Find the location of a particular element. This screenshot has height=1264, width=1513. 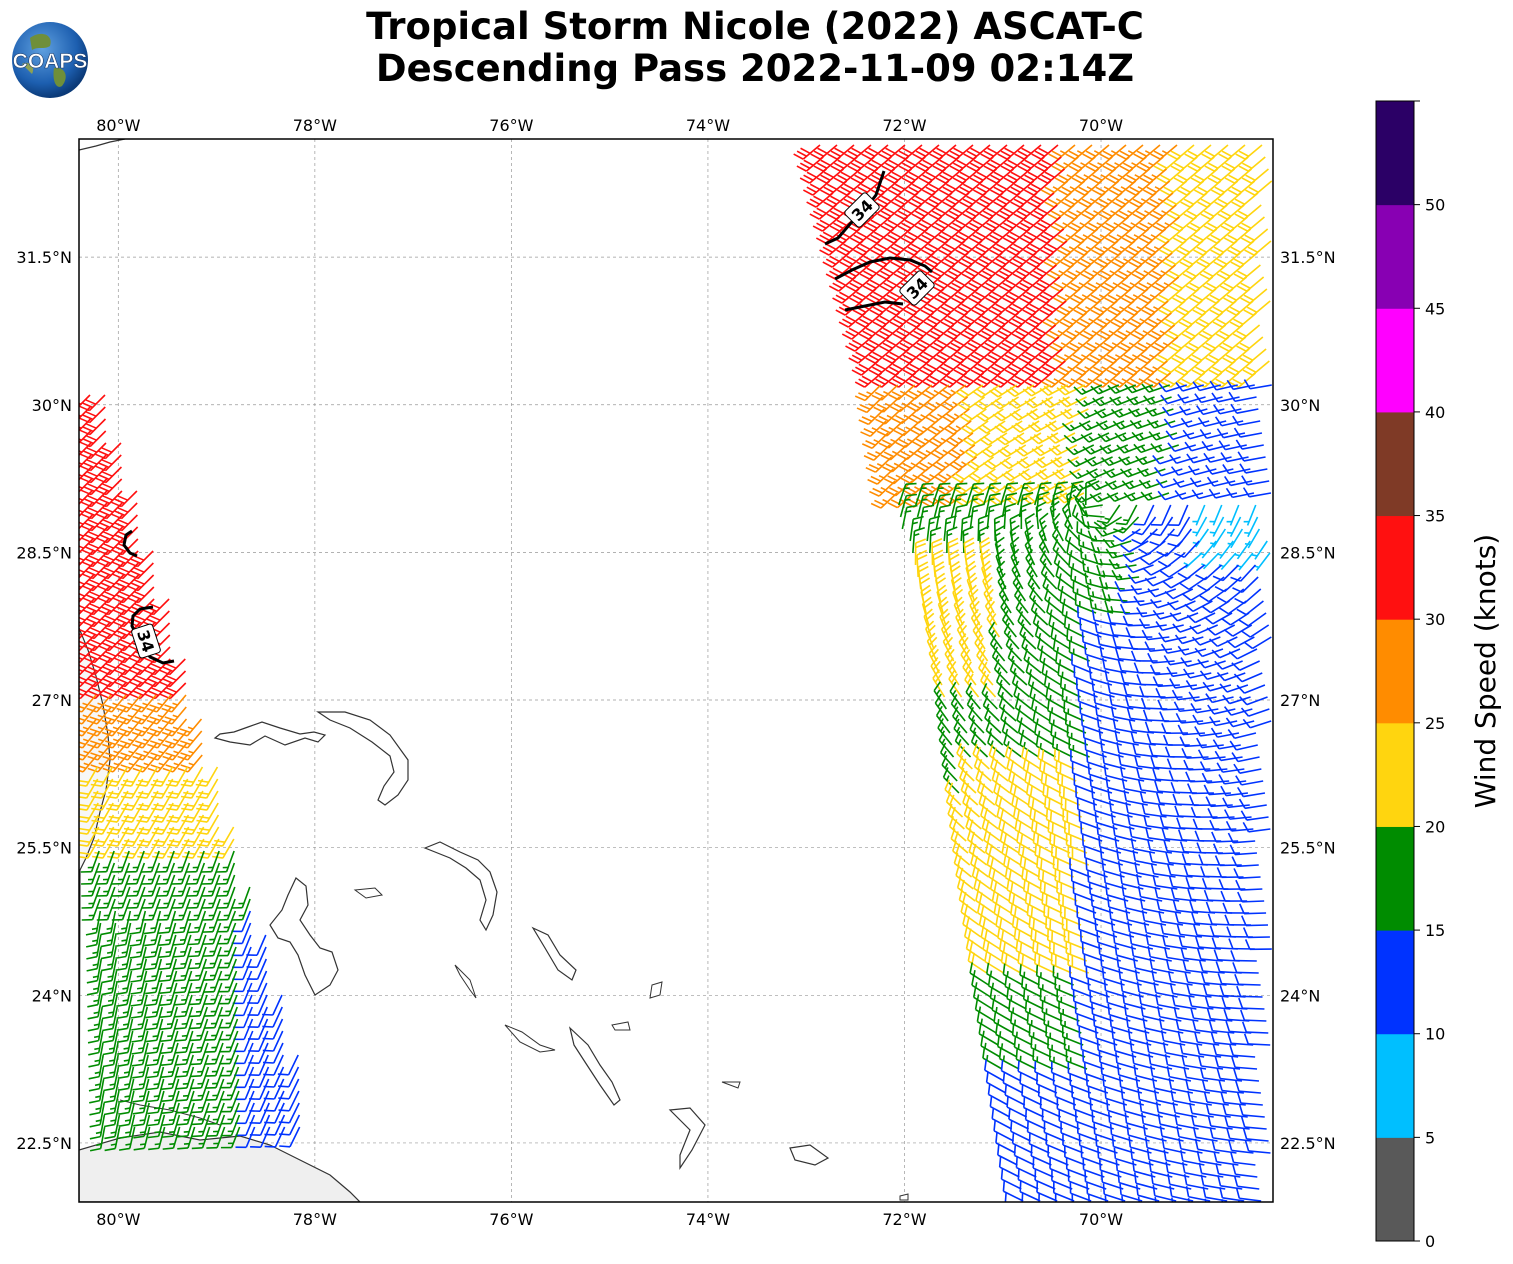

colorbar-tick-label-1: 5 is located at coordinates (1430, 1137).